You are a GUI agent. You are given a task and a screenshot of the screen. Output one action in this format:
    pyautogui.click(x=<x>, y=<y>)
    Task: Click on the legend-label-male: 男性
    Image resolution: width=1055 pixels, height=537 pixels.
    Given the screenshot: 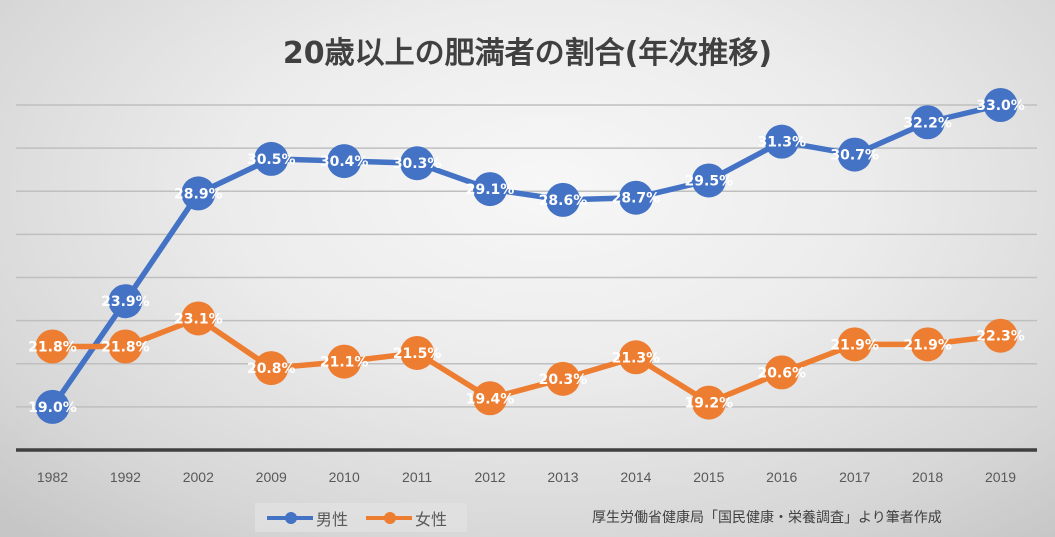 What is the action you would take?
    pyautogui.click(x=332, y=519)
    